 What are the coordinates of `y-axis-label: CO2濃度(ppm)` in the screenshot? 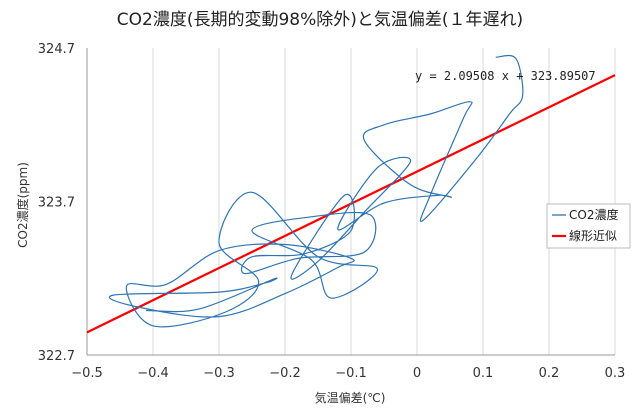 It's located at (22, 205).